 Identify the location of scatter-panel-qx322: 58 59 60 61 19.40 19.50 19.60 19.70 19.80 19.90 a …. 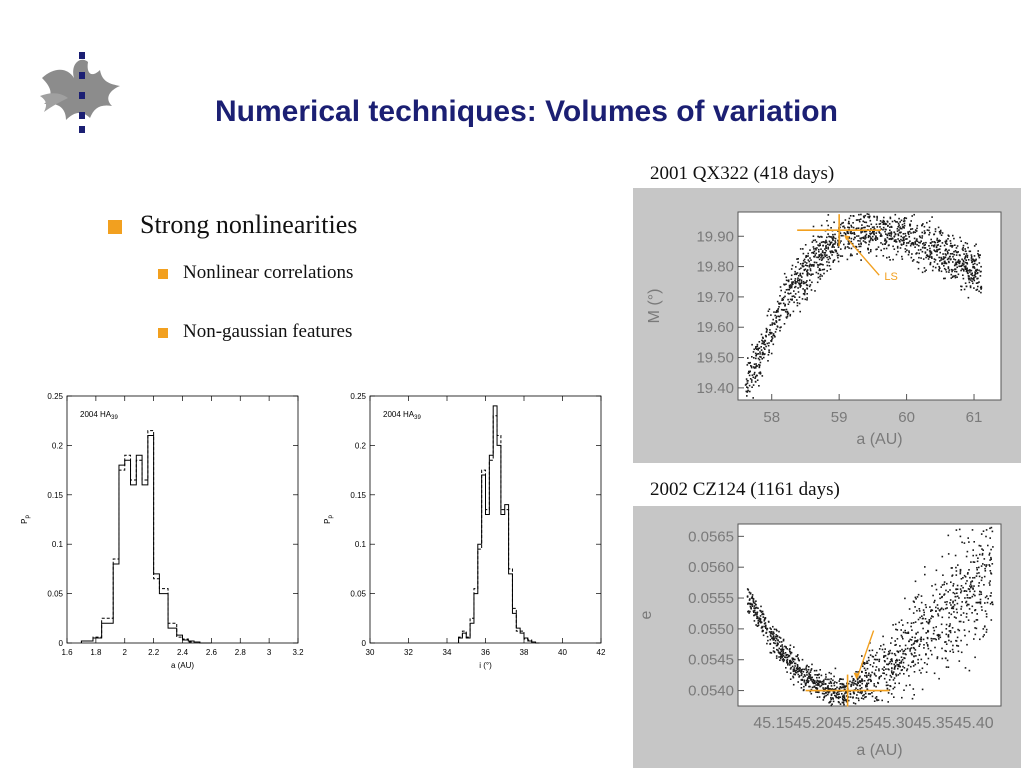
(827, 325).